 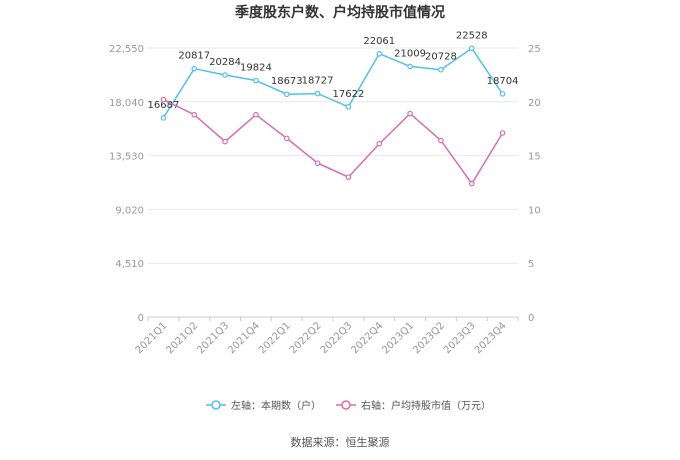 What do you see at coordinates (126, 49) in the screenshot?
I see `left-tick-label: 22,550` at bounding box center [126, 49].